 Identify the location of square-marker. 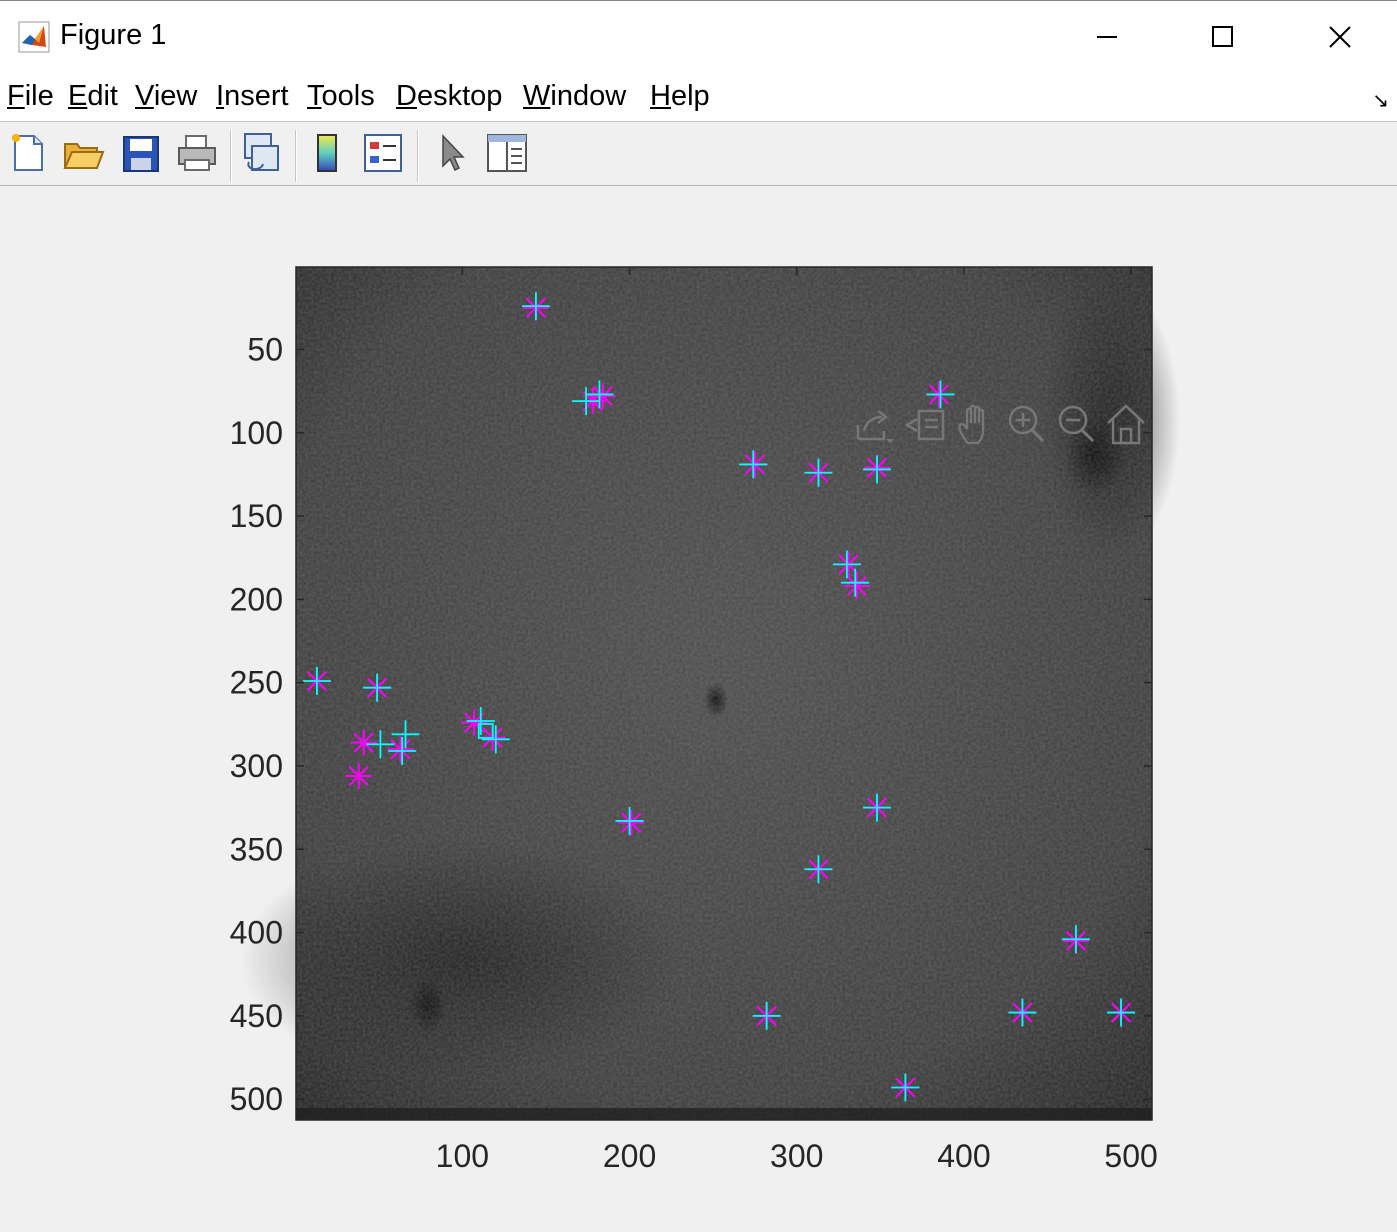
(485, 731).